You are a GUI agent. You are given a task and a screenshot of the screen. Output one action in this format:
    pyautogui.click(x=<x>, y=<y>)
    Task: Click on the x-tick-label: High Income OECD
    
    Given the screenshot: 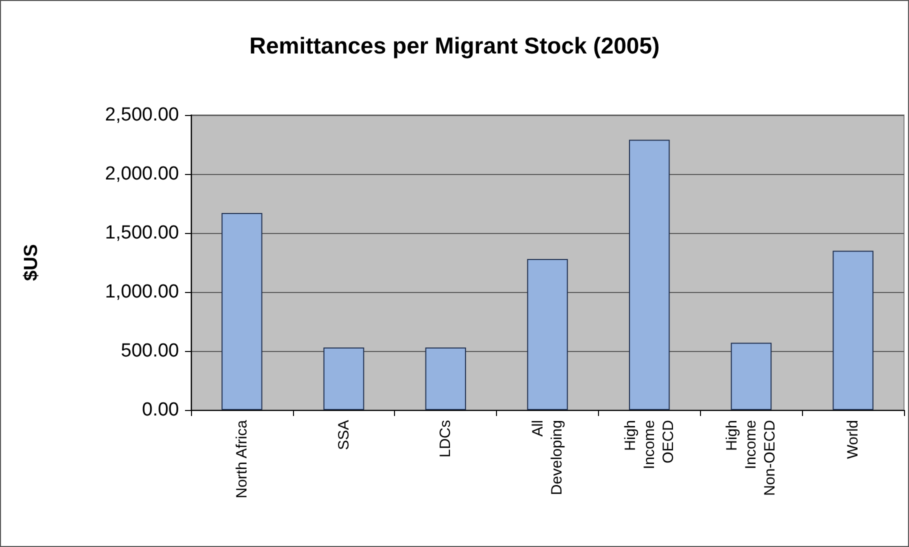 What is the action you would take?
    pyautogui.click(x=649, y=445)
    